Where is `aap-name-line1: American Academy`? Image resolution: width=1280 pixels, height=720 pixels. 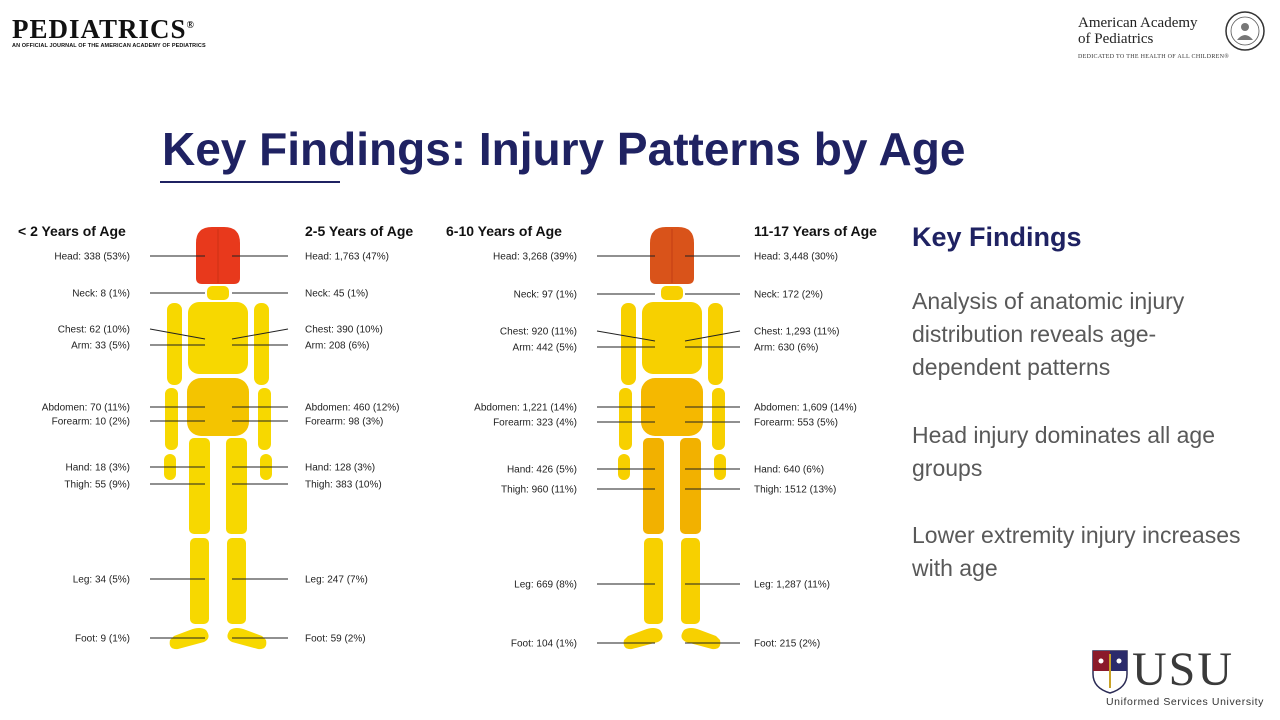 aap-name-line1: American Academy is located at coordinates (1138, 23).